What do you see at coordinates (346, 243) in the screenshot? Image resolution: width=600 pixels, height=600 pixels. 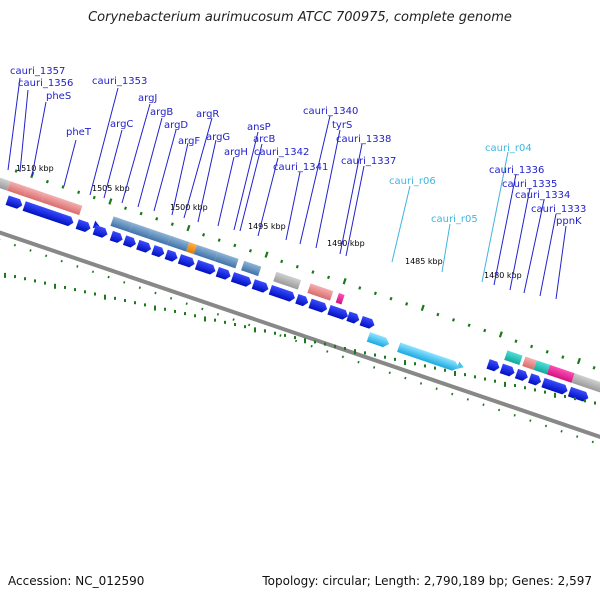 I see `tick-label-1490: 1490 kbp` at bounding box center [346, 243].